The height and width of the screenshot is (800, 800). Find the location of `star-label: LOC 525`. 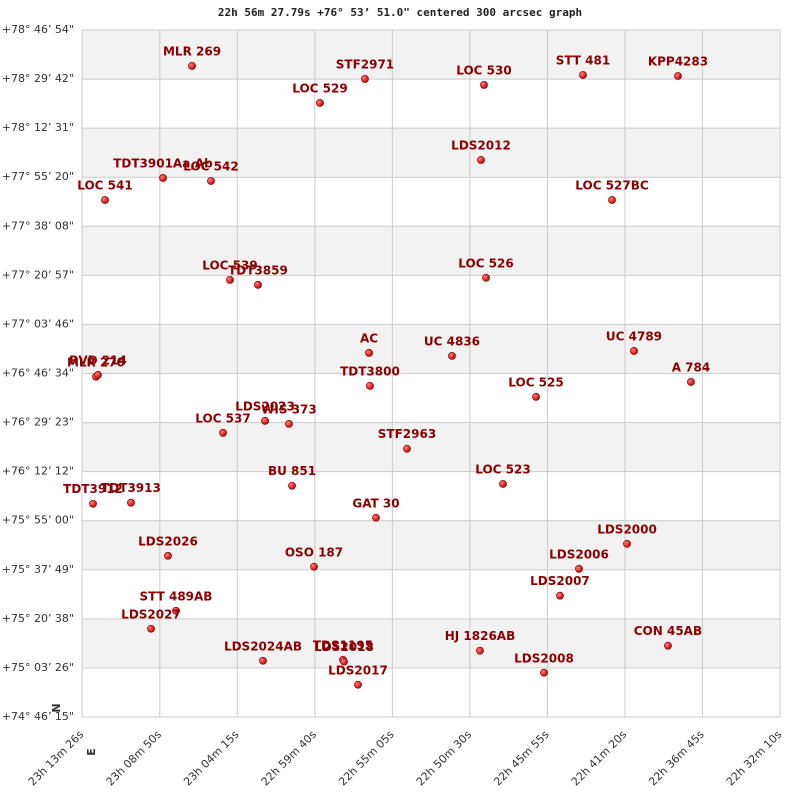

star-label: LOC 525 is located at coordinates (535, 382).